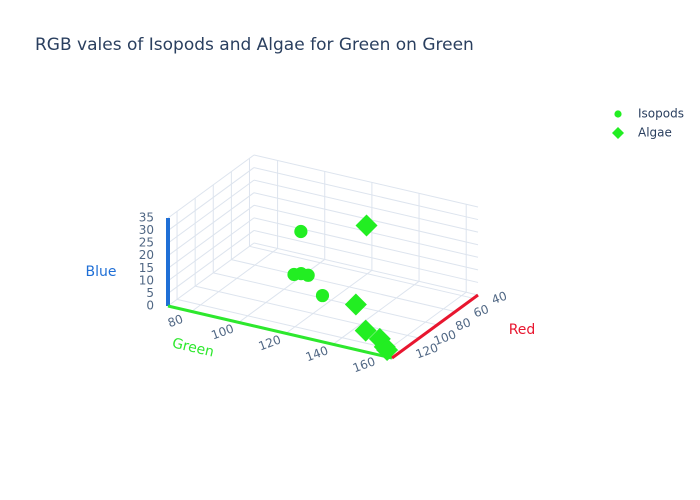  What do you see at coordinates (270, 342) in the screenshot?
I see `y-tick-label: 120` at bounding box center [270, 342].